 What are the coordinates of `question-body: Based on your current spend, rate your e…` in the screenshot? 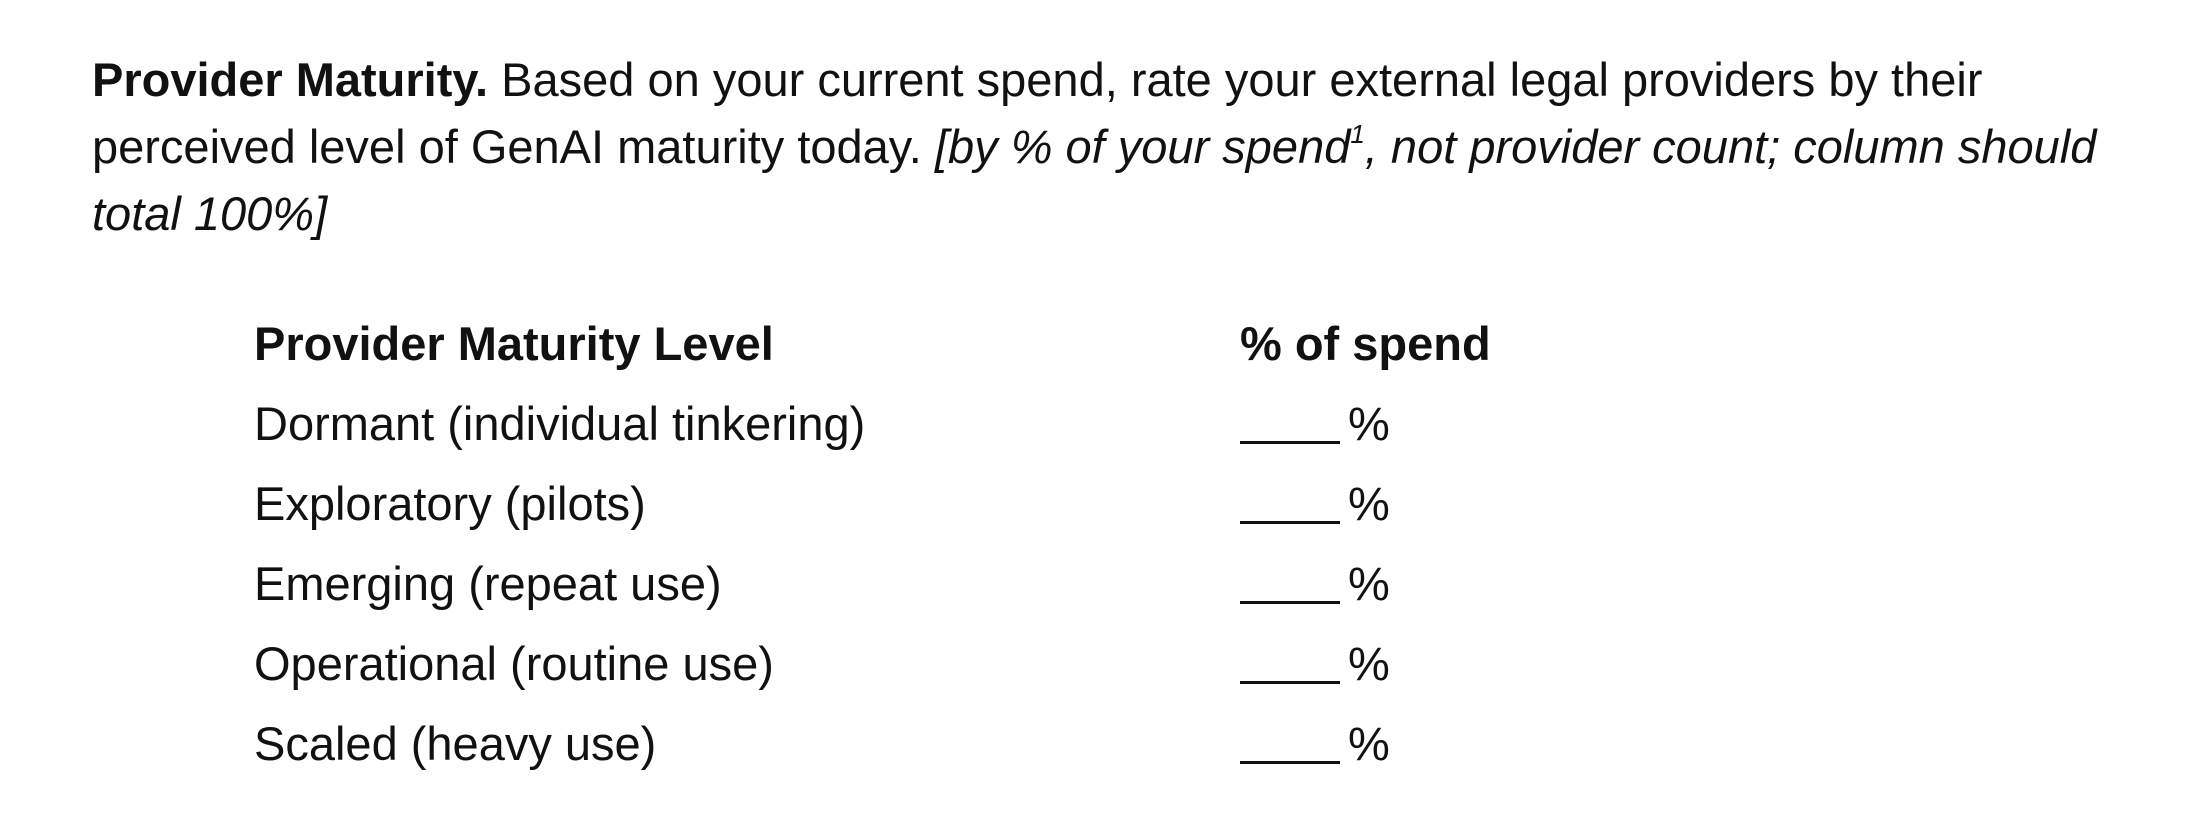 It's located at (1037, 113).